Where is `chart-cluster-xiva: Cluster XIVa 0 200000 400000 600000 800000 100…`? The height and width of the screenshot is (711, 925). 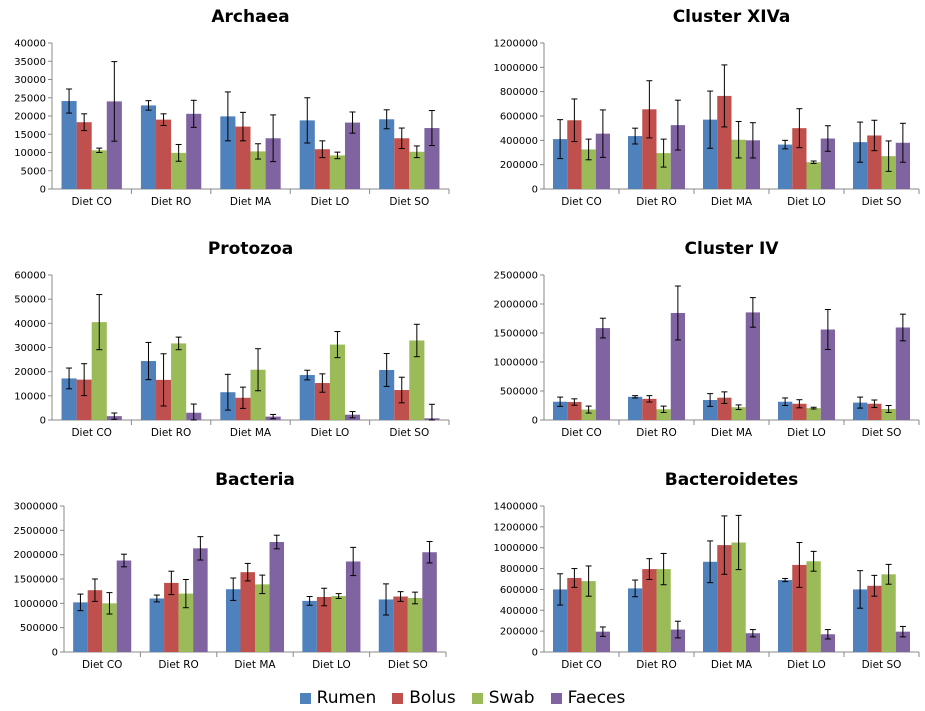
chart-cluster-xiva: Cluster XIVa 0 200000 400000 600000 800000 100… is located at coordinates (706, 107).